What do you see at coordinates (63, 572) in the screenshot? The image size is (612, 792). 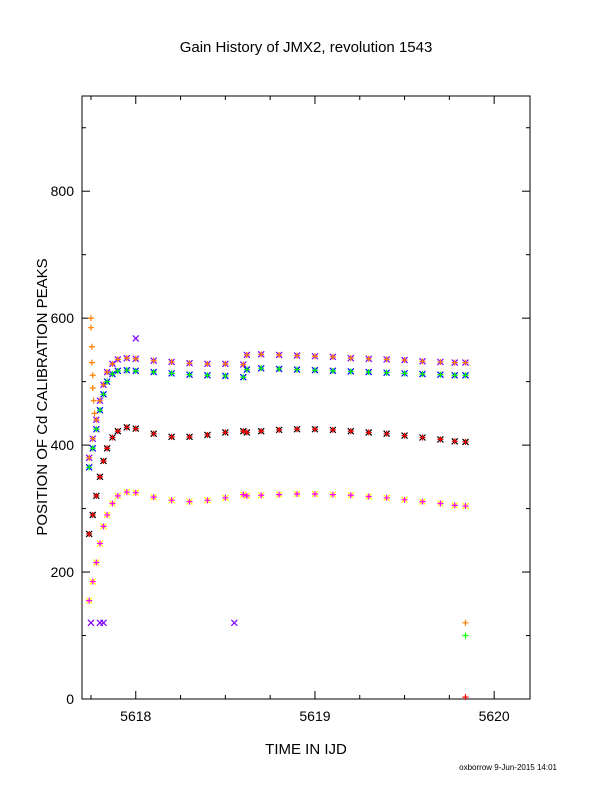 I see `y-tick-label: 200` at bounding box center [63, 572].